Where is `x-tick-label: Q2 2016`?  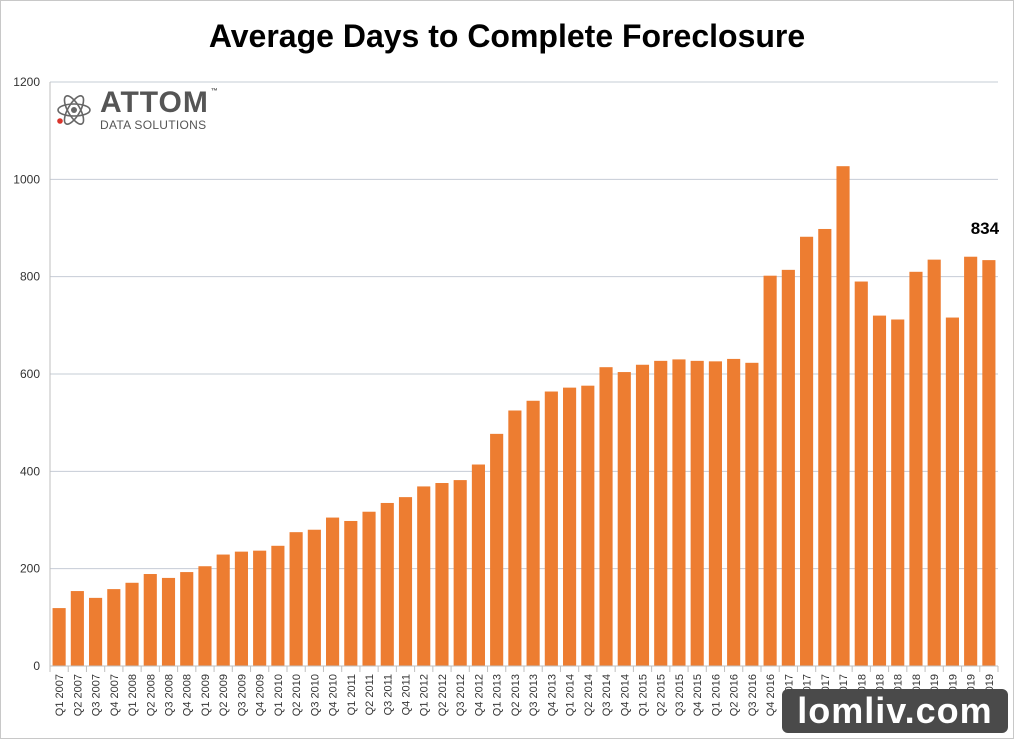 x-tick-label: Q2 2016 is located at coordinates (735, 695).